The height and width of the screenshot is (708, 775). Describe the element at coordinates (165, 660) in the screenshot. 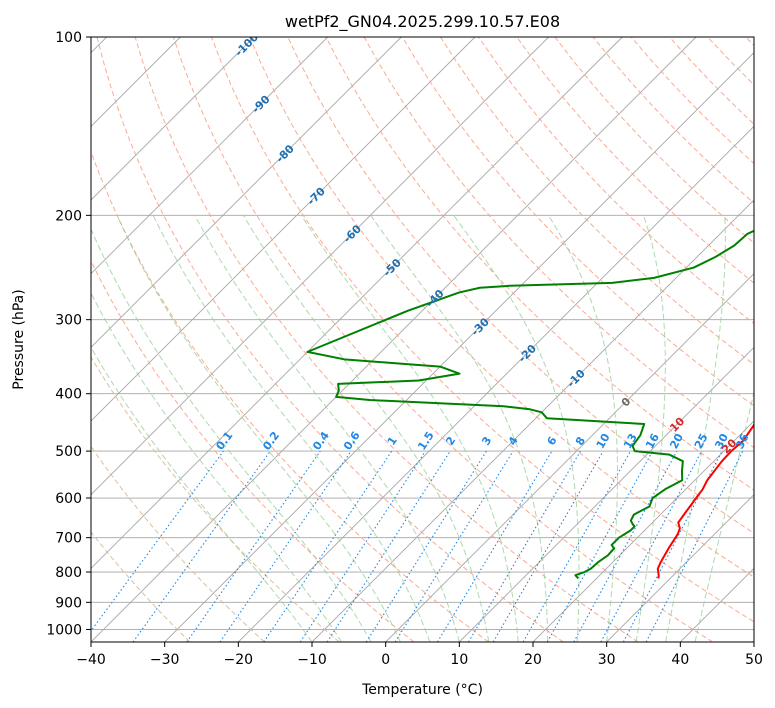

I see `x-tick-label: −30` at that location.